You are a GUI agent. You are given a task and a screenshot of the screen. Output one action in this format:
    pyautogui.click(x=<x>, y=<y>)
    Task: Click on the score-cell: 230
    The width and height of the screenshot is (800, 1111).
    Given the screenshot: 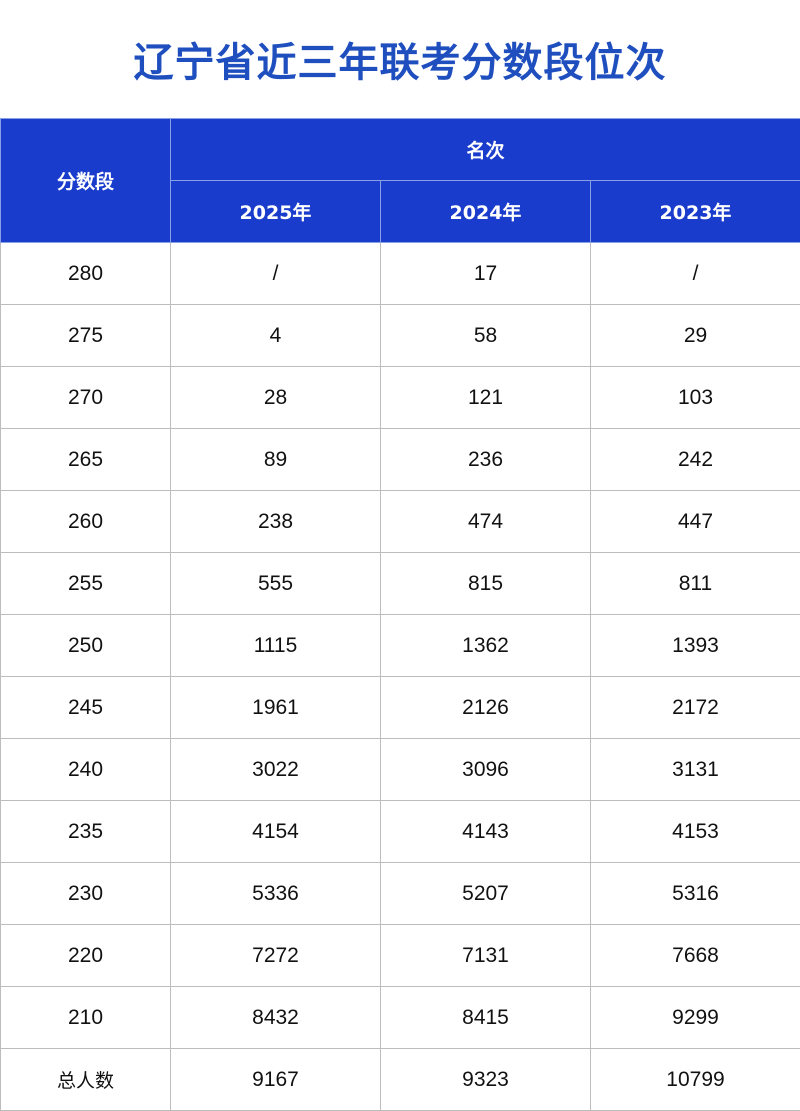 What is the action you would take?
    pyautogui.click(x=86, y=894)
    